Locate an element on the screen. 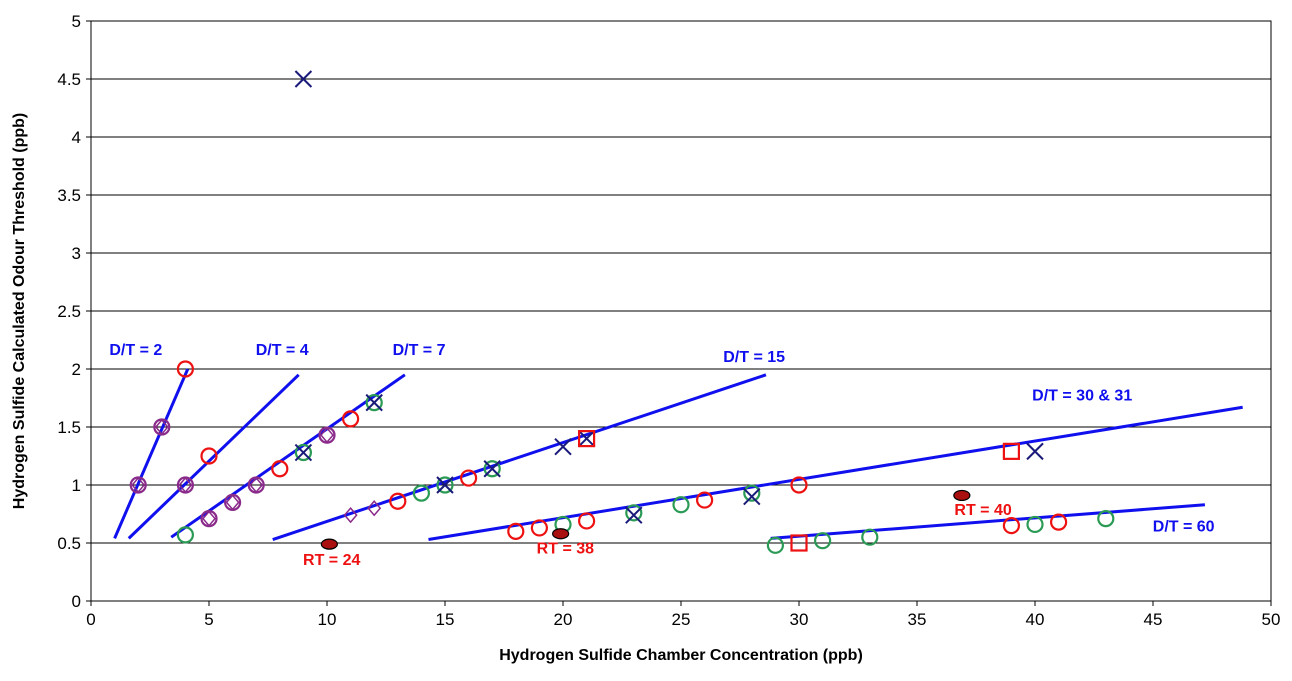  y-tick-label: 4 is located at coordinates (76, 137).